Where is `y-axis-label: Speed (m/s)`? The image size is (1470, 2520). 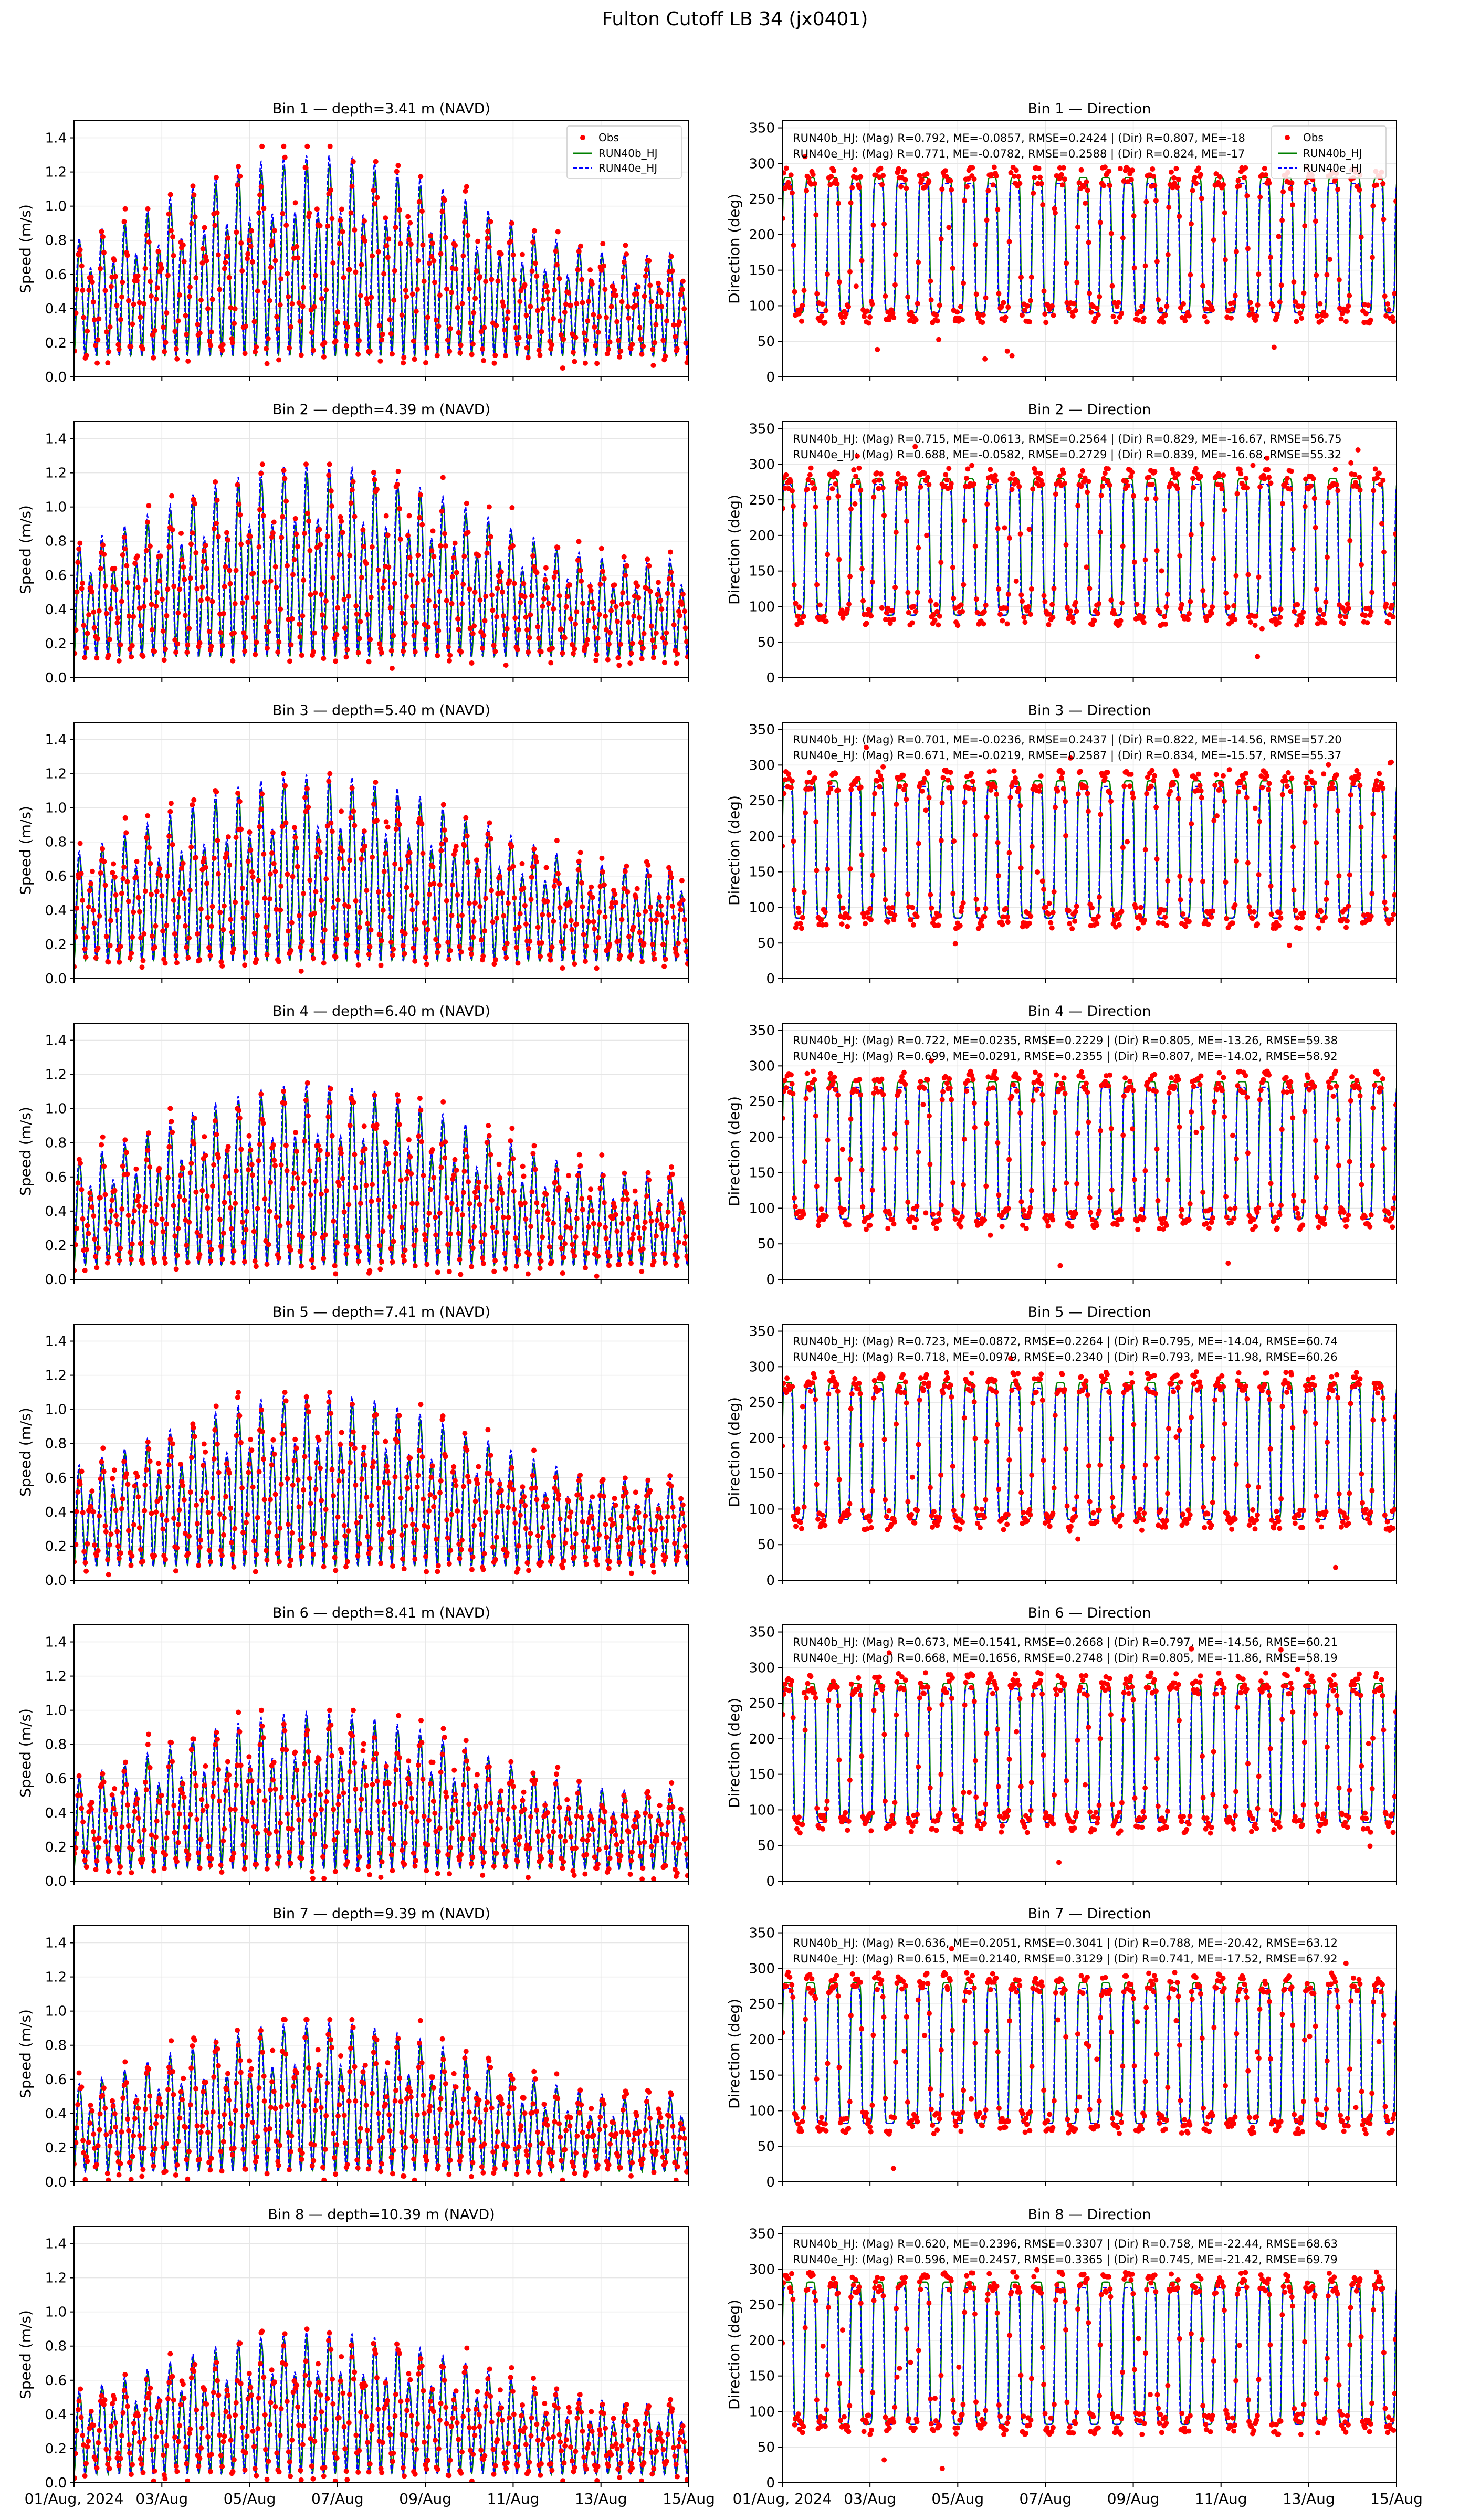
y-axis-label: Speed (m/s) is located at coordinates (25, 1151).